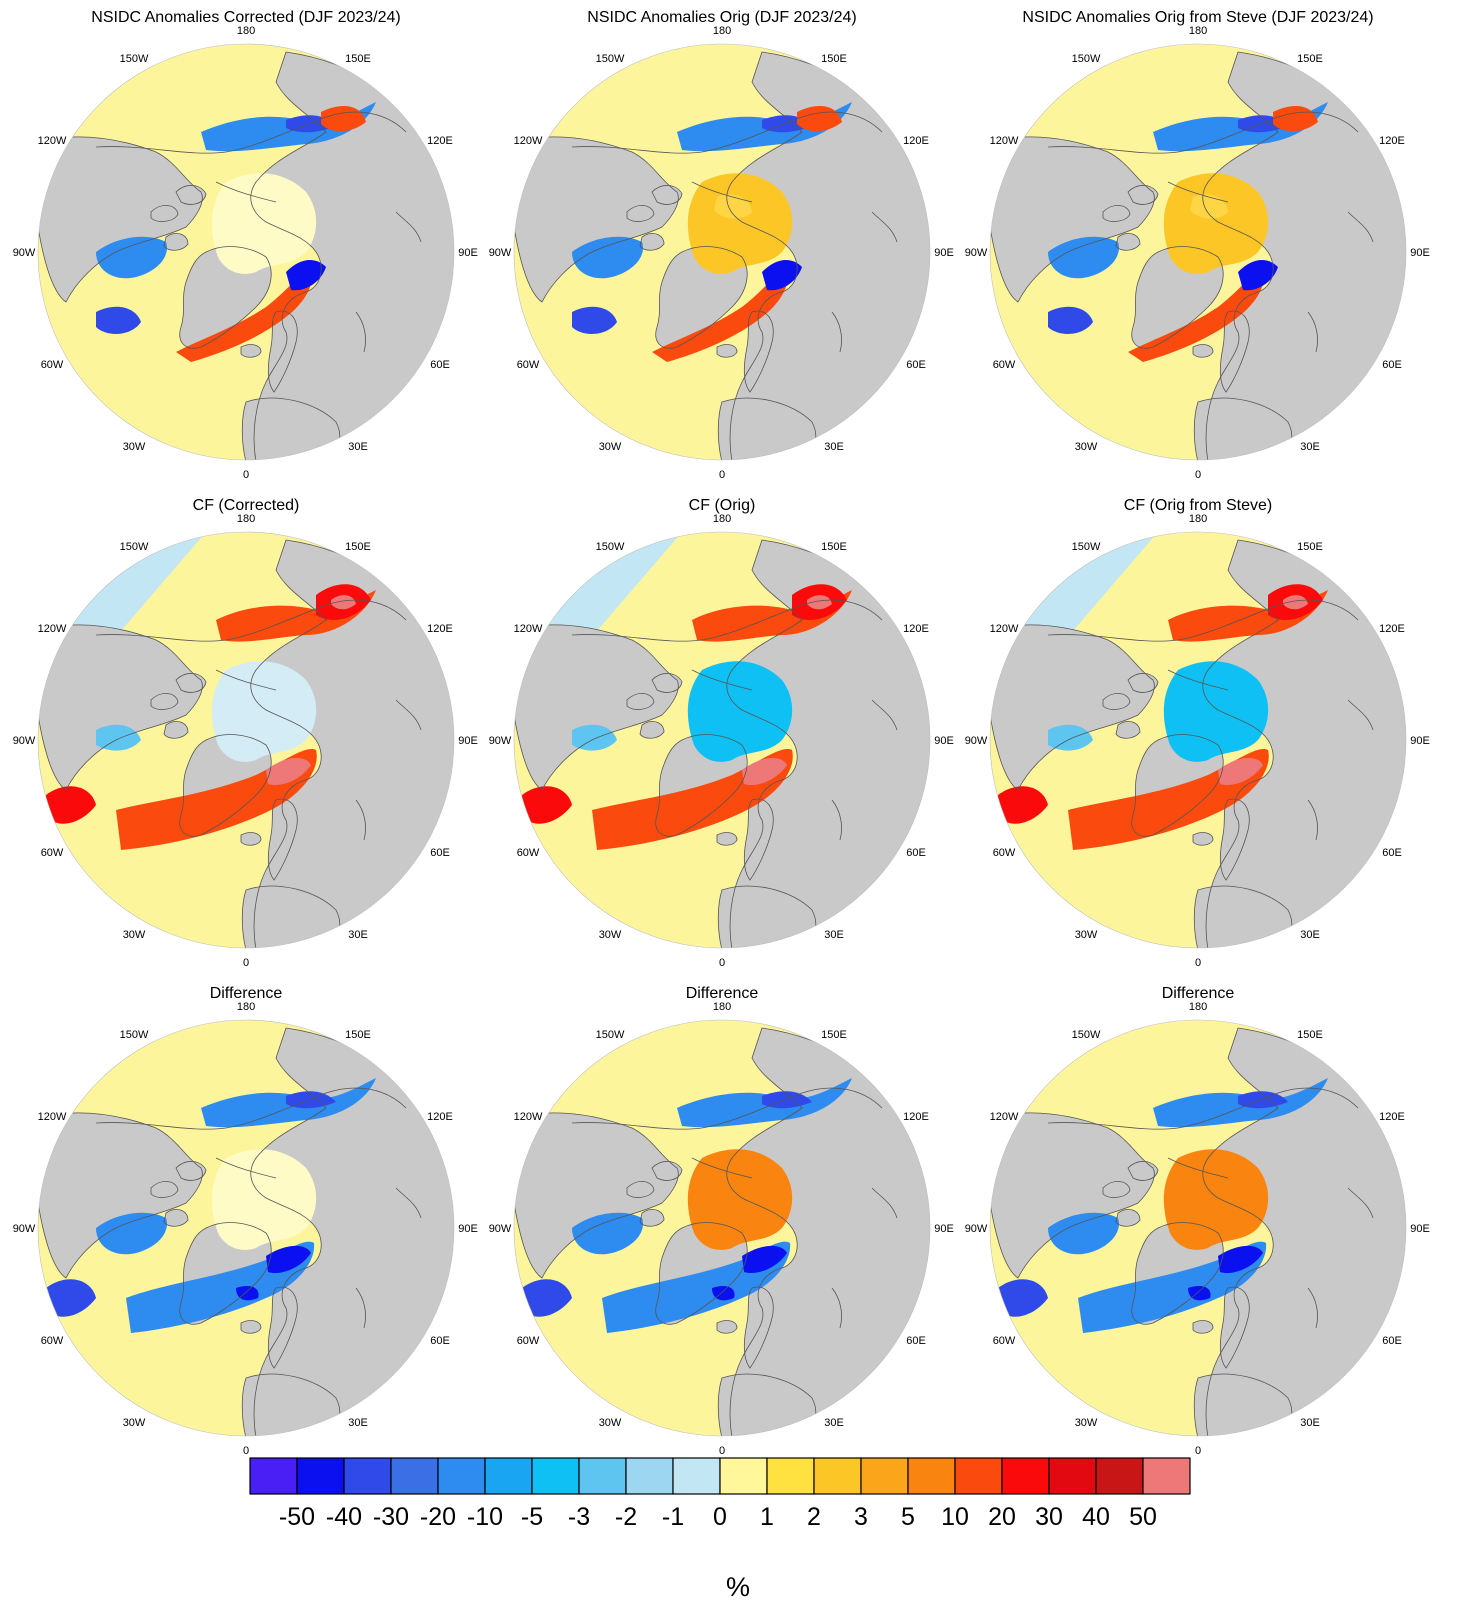 The height and width of the screenshot is (1606, 1476). I want to click on colorbar-tick-label: -30, so click(391, 1517).